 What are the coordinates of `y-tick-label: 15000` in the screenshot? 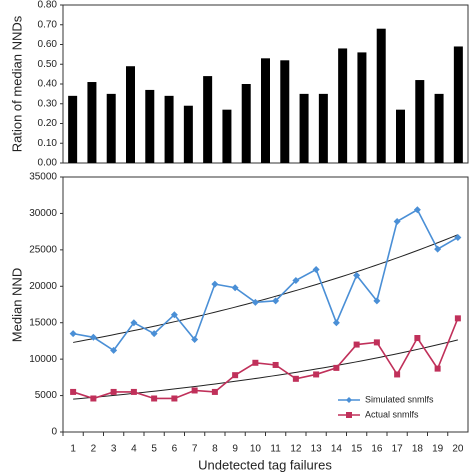 It's located at (43, 322).